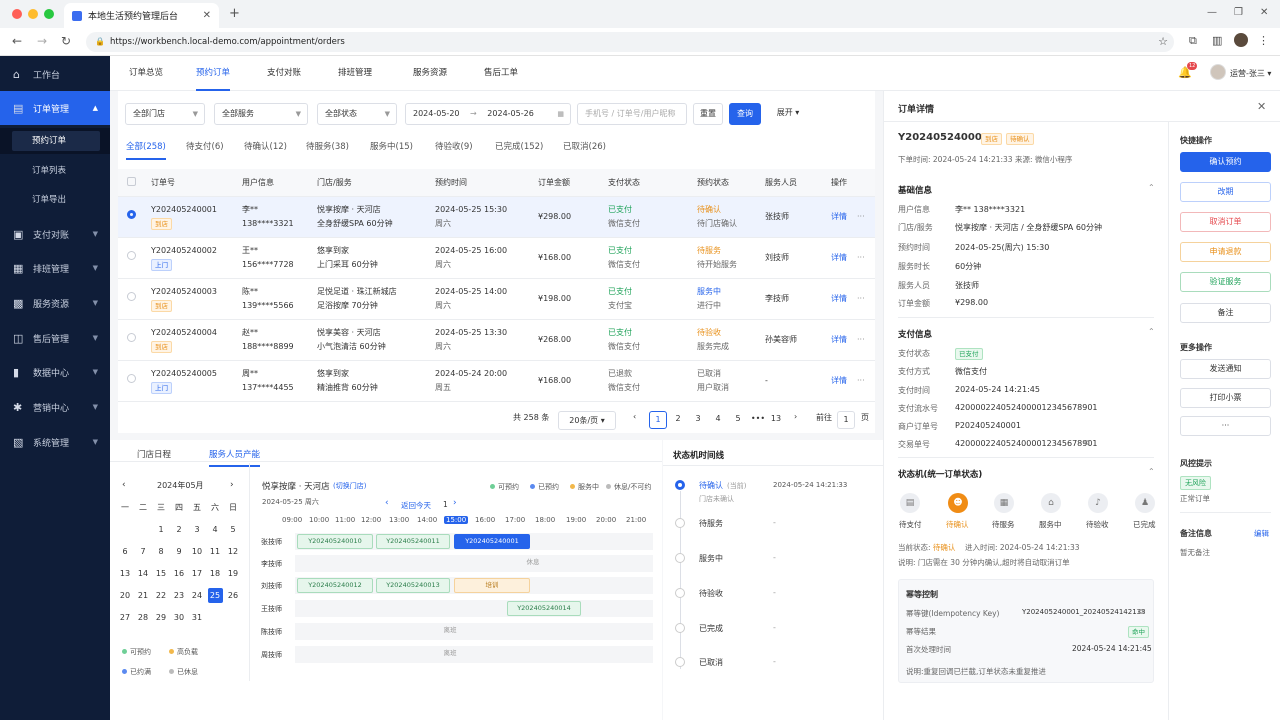 The width and height of the screenshot is (1280, 720). Describe the element at coordinates (1225, 222) in the screenshot. I see `cancel-order-button: 取消订单` at that location.